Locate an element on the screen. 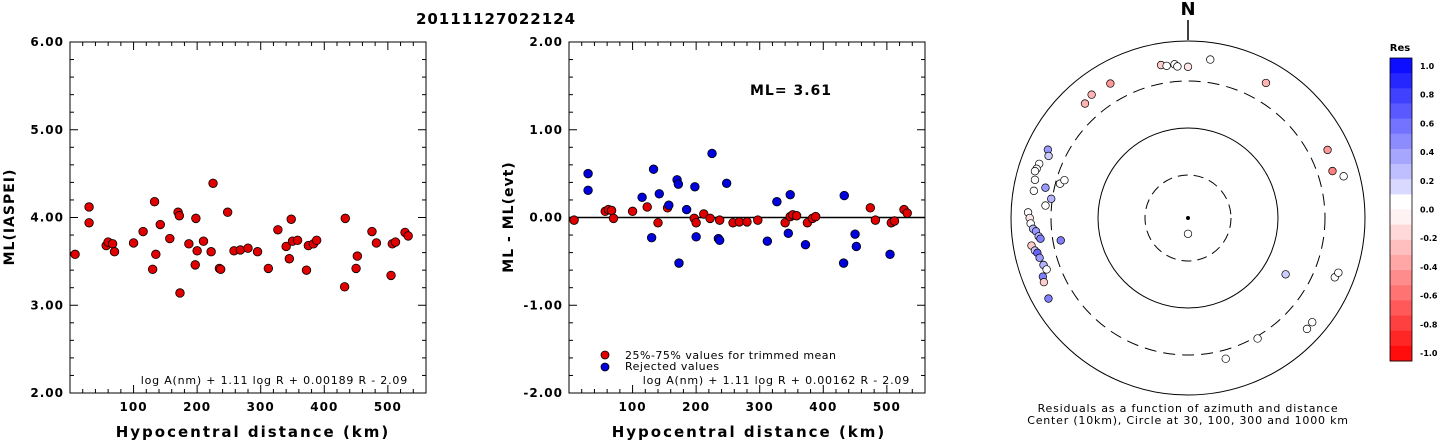 This screenshot has height=441, width=1437. figure-title: 20111127022124 is located at coordinates (496, 19).